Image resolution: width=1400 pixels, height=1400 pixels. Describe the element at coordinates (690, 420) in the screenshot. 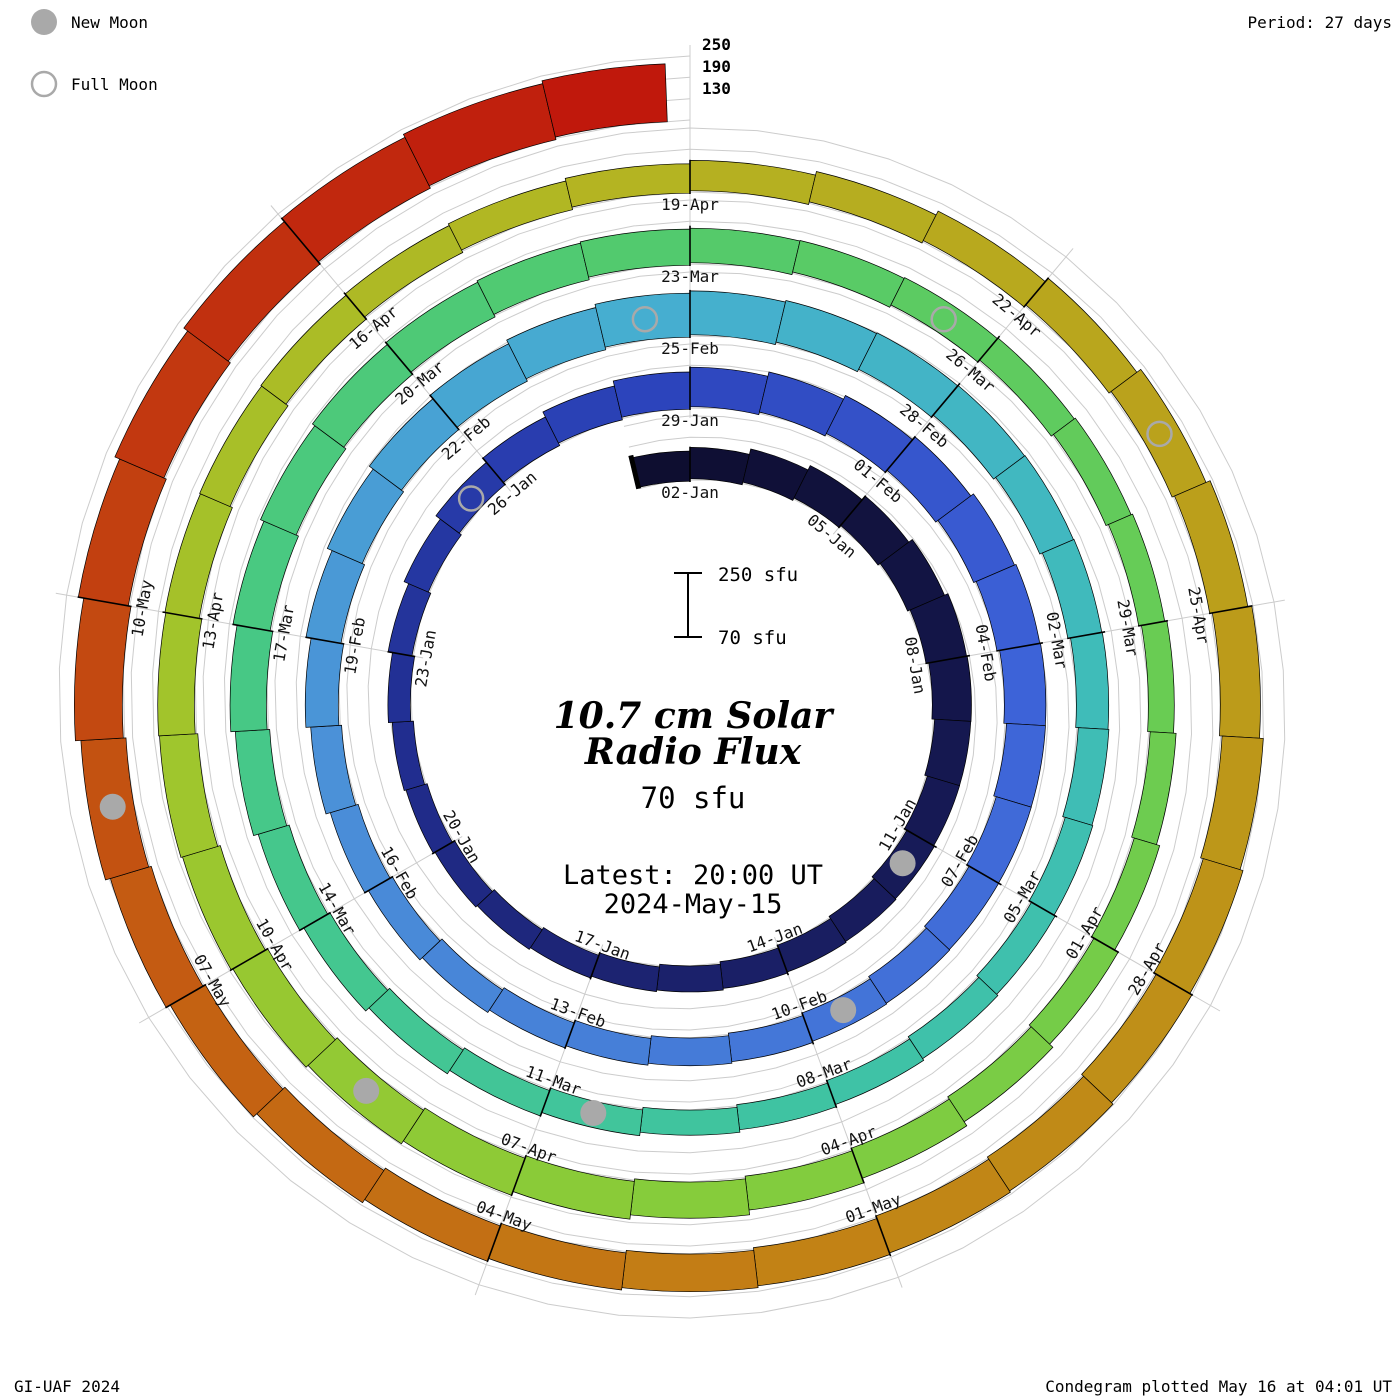

I see `date-label: 29-Jan` at that location.